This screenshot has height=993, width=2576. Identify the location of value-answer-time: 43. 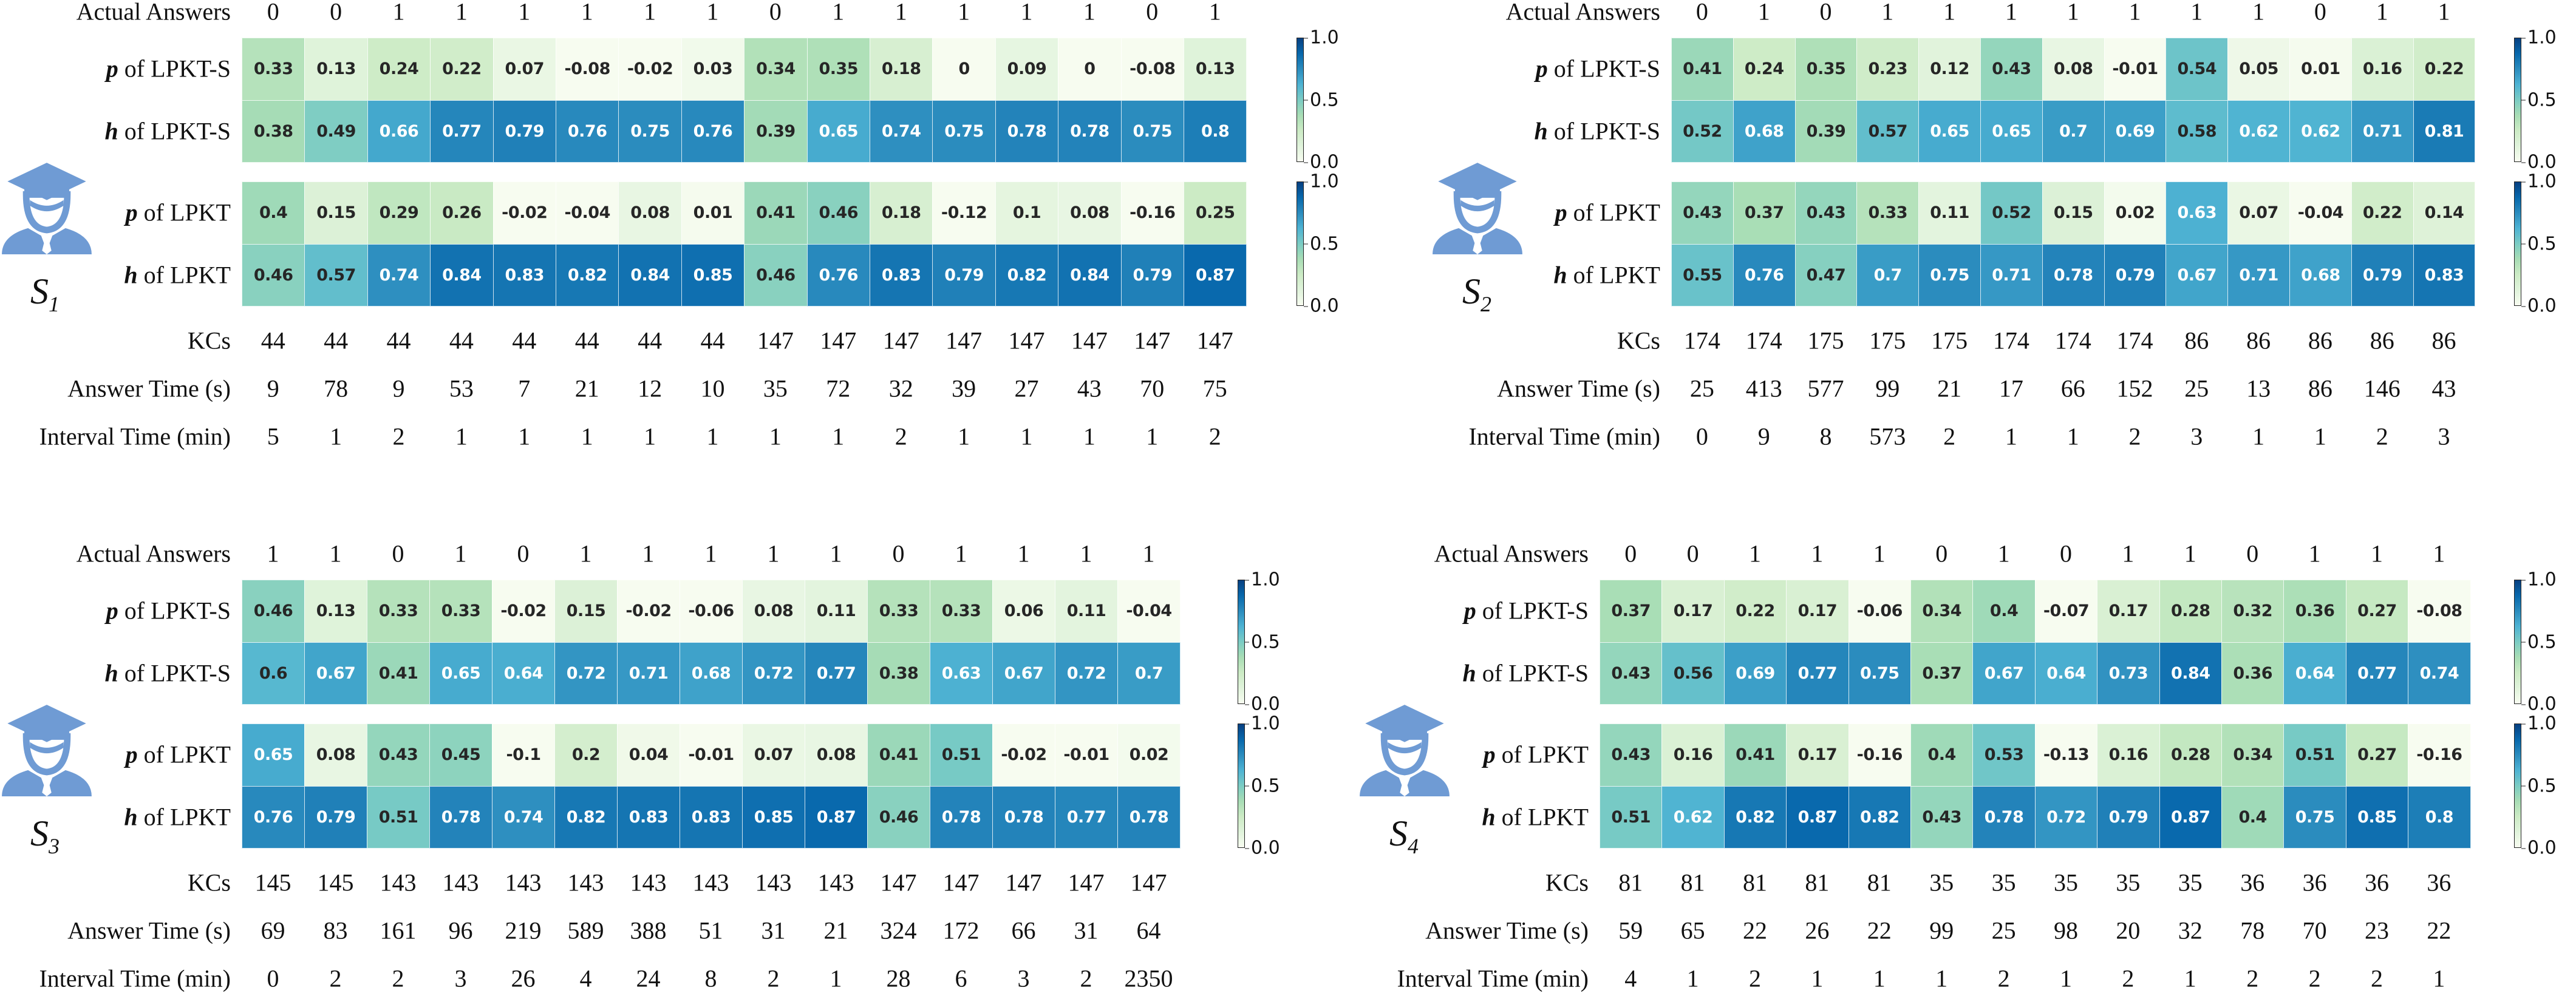
(1089, 388).